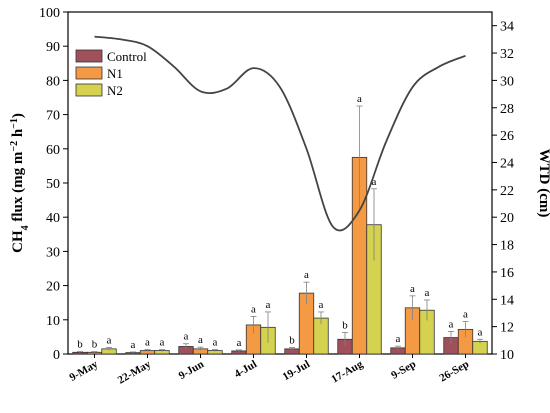 This screenshot has width=550, height=413. What do you see at coordinates (507, 109) in the screenshot?
I see `right-axis-tick-label: 28` at bounding box center [507, 109].